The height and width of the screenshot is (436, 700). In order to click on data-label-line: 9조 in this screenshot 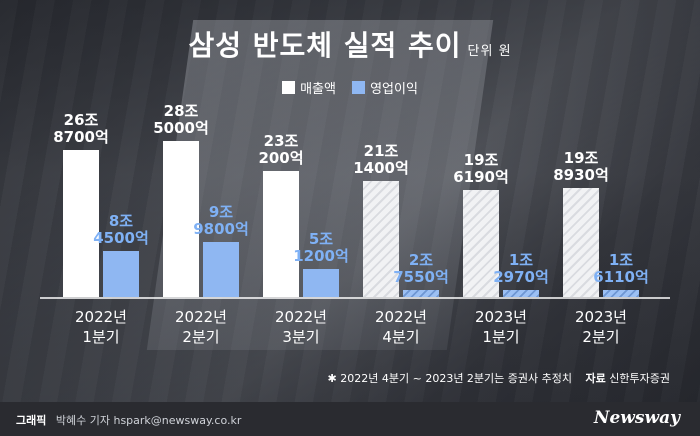, I will do `click(221, 212)`.